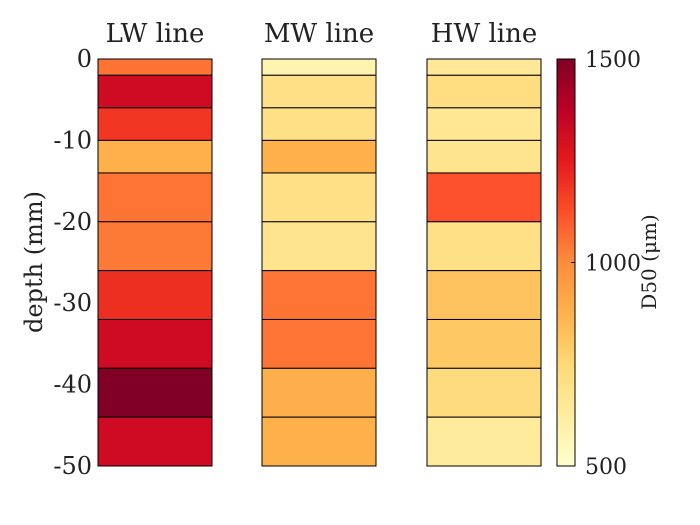 The width and height of the screenshot is (700, 525). What do you see at coordinates (72, 385) in the screenshot?
I see `y-tick-label: -40` at bounding box center [72, 385].